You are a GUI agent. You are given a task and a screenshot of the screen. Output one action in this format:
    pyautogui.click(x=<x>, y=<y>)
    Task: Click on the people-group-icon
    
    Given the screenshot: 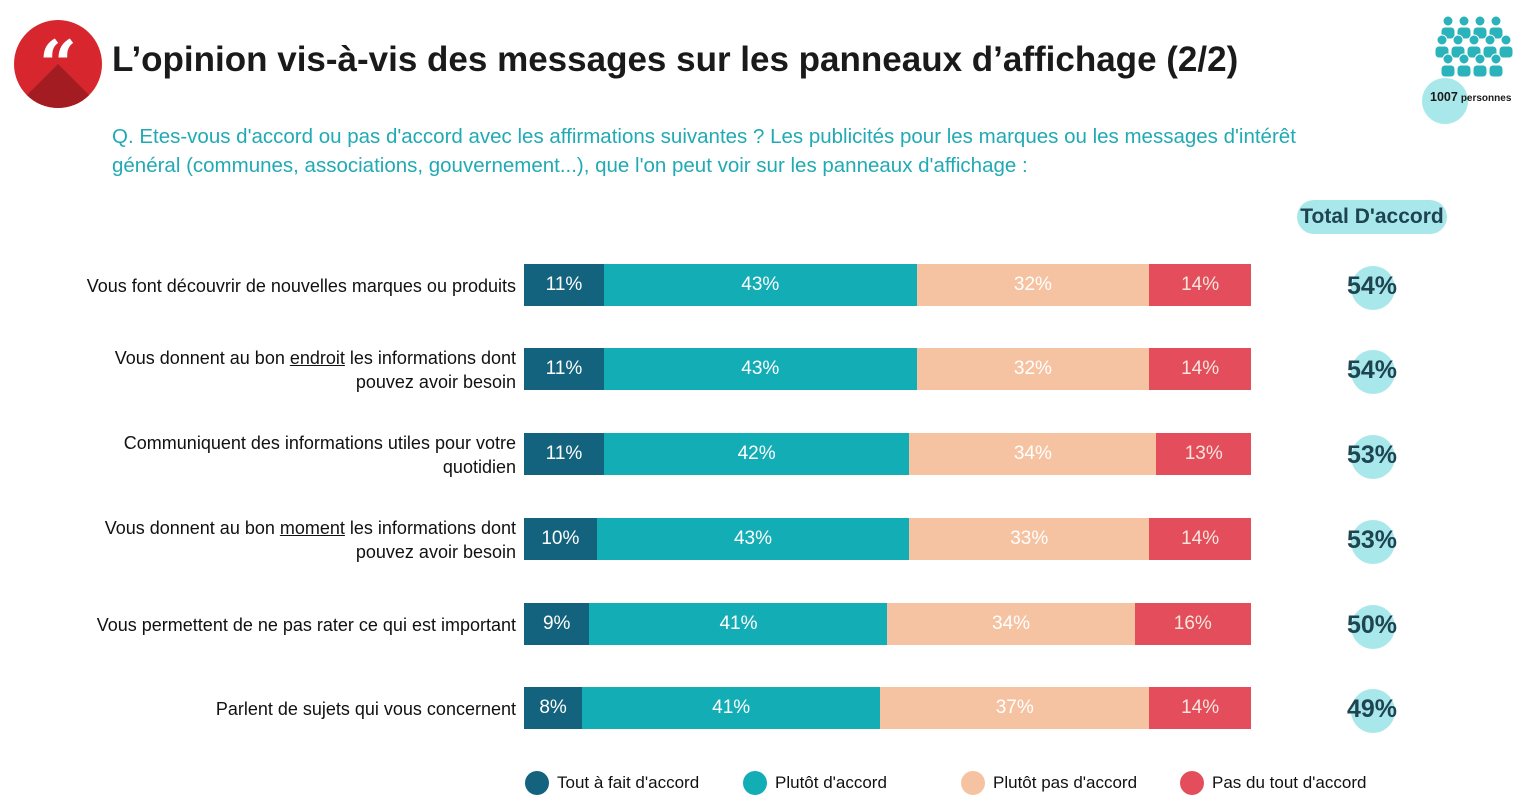 What is the action you would take?
    pyautogui.click(x=1474, y=46)
    